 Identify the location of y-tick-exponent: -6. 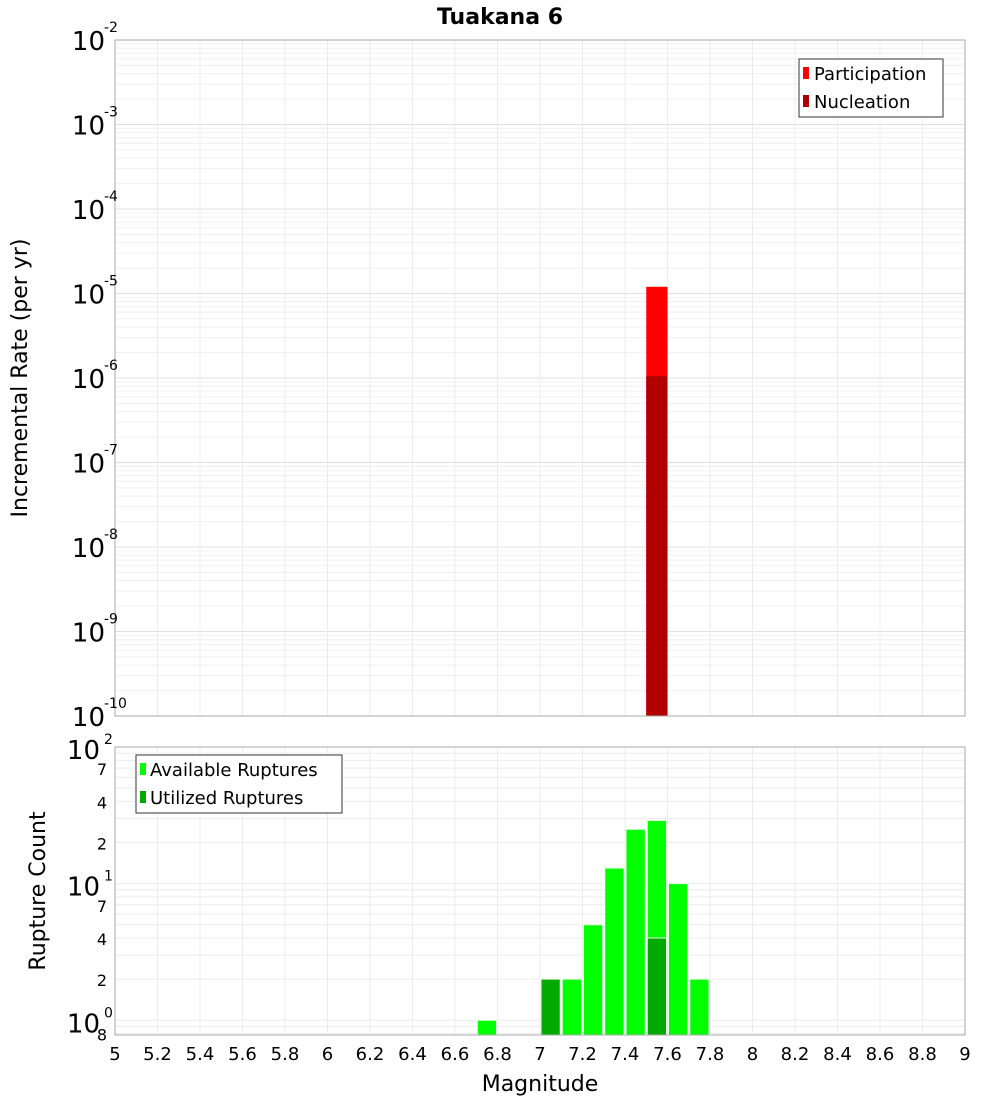
(111, 366).